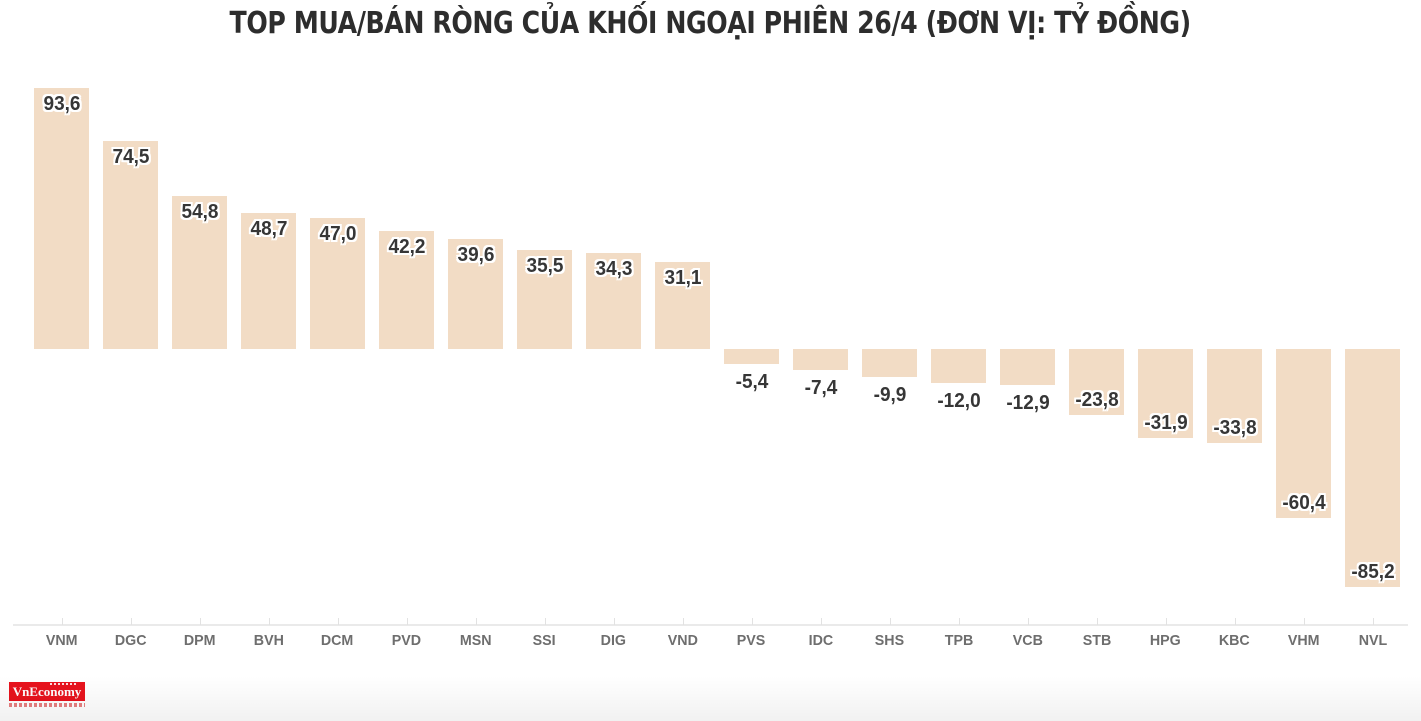 The width and height of the screenshot is (1421, 721). What do you see at coordinates (1027, 343) in the screenshot?
I see `bar-cell-VCB: -12,9` at bounding box center [1027, 343].